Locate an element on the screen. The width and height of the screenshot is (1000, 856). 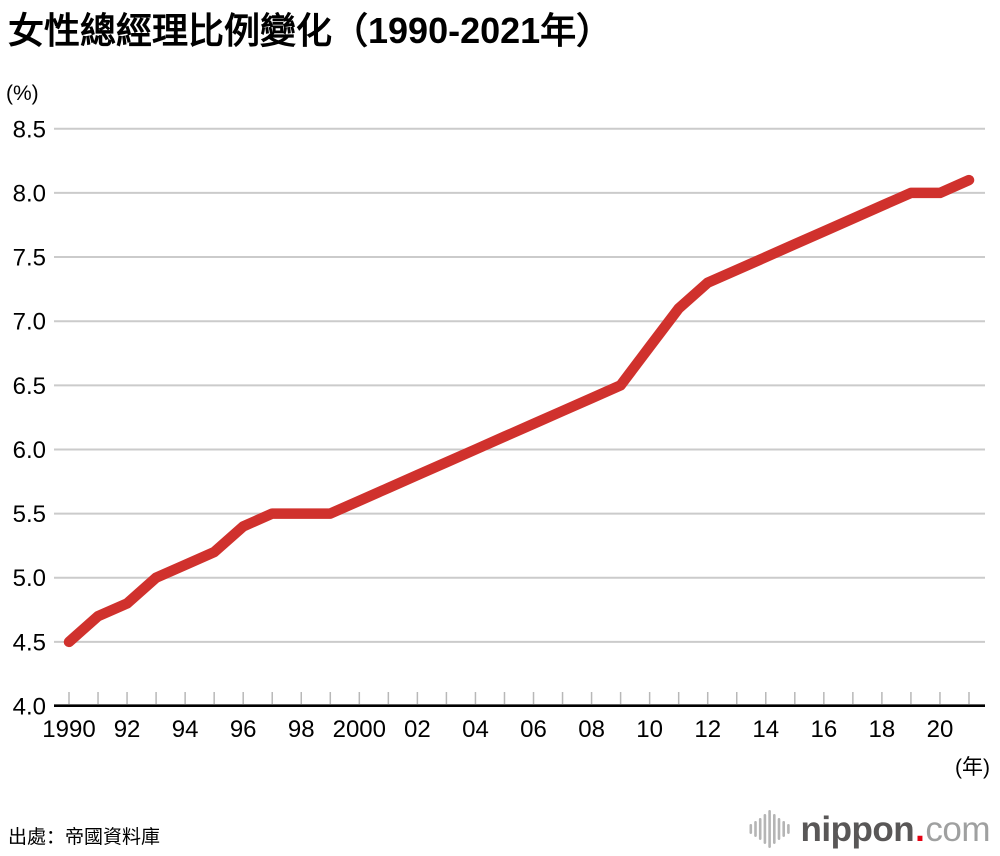
x-tick-label: 02 is located at coordinates (417, 729).